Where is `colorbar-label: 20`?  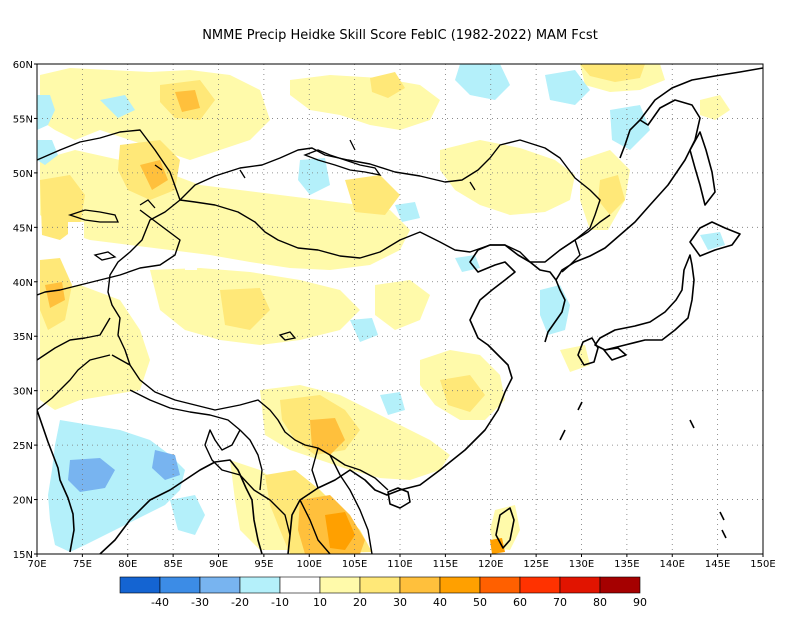 colorbar-label: 20 is located at coordinates (360, 602).